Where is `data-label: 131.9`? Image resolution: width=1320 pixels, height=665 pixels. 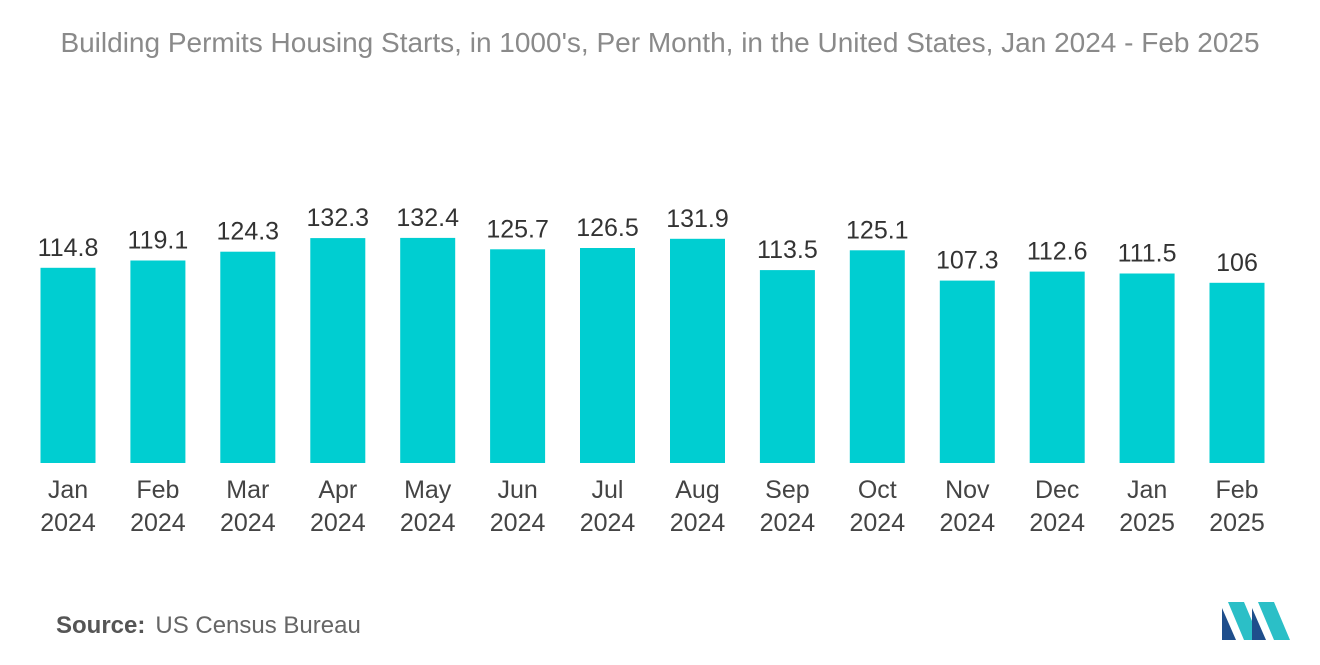
data-label: 131.9 is located at coordinates (697, 219).